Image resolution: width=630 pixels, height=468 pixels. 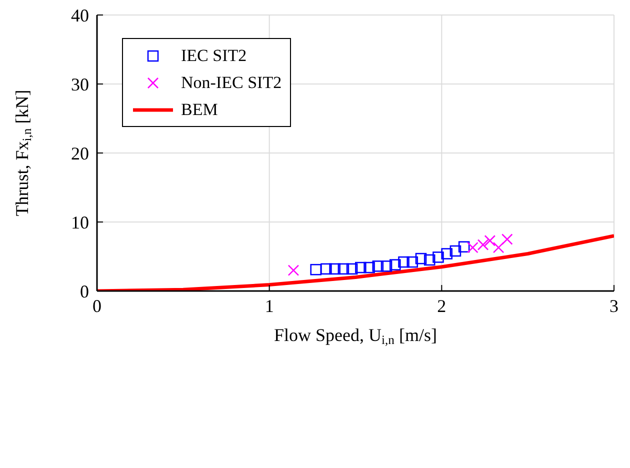 I want to click on legend-label: BEM, so click(x=199, y=110).